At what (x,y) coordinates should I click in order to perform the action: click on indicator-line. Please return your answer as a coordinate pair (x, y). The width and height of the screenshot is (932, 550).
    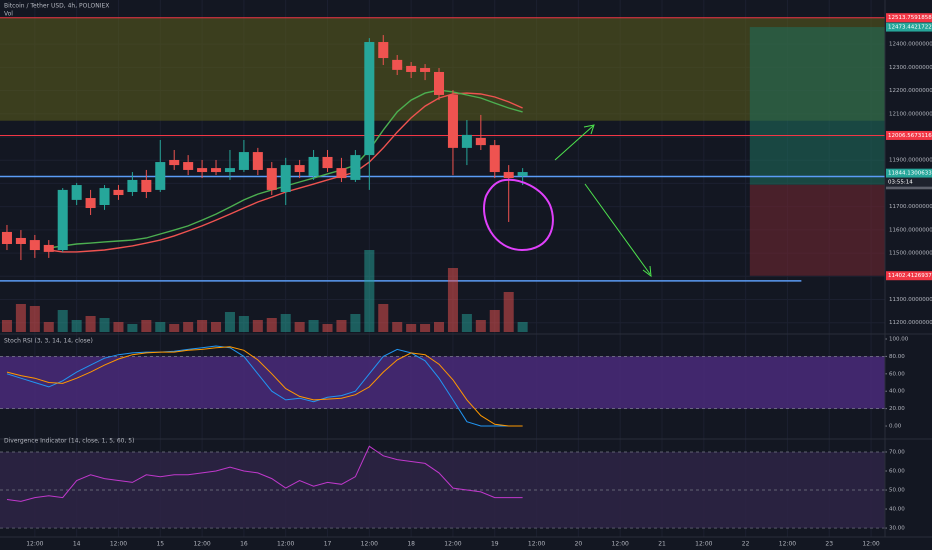
    Looking at the image, I should click on (264, 386).